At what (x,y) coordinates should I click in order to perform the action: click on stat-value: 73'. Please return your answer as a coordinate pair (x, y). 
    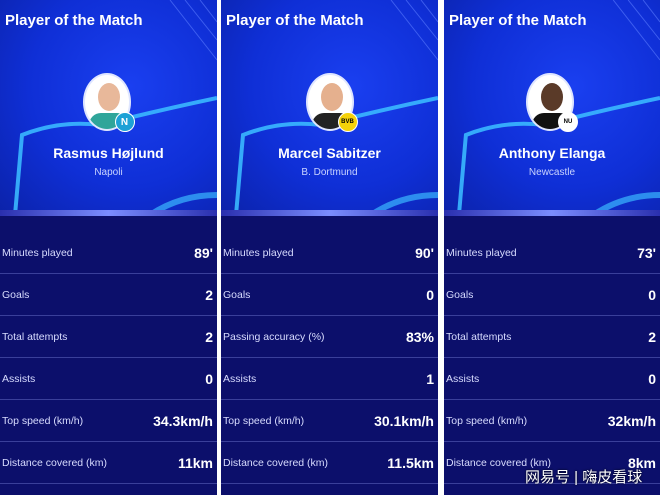
    Looking at the image, I should click on (646, 252).